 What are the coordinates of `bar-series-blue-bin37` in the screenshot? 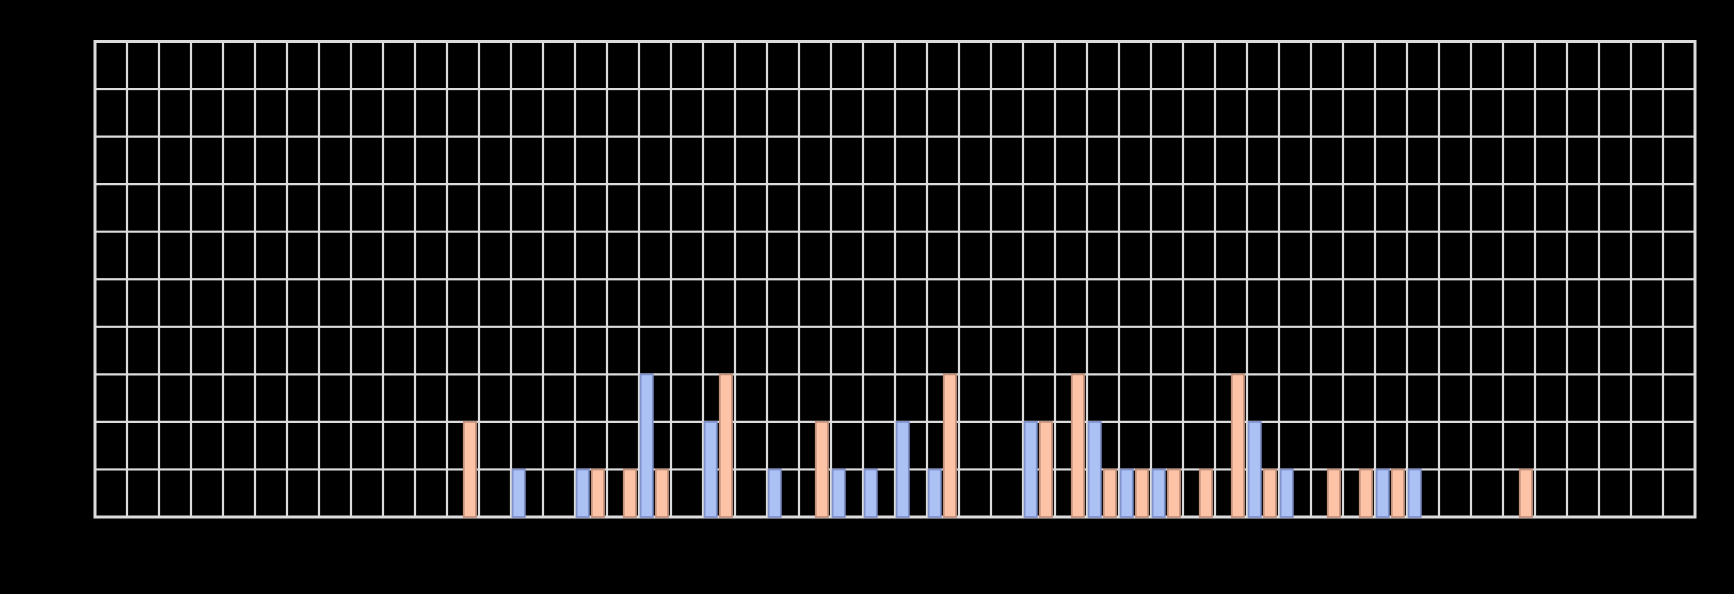 It's located at (1286, 493).